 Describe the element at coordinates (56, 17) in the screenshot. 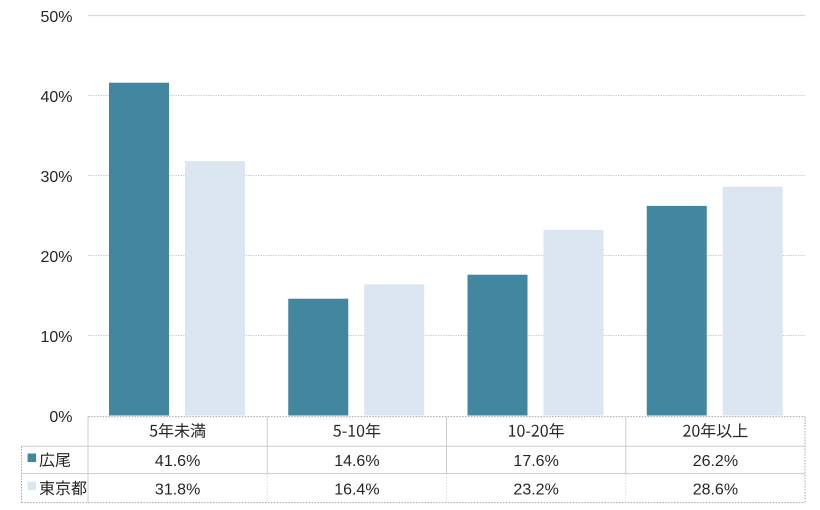

I see `svg-text: 50%` at that location.